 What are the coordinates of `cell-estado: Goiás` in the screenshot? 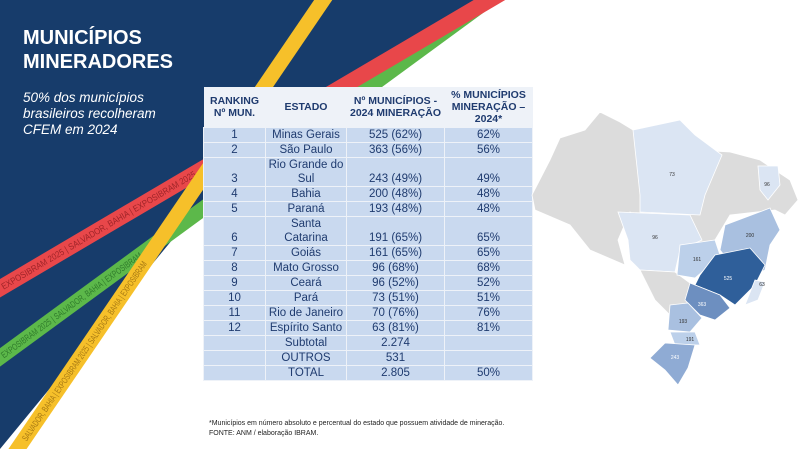 It's located at (306, 253).